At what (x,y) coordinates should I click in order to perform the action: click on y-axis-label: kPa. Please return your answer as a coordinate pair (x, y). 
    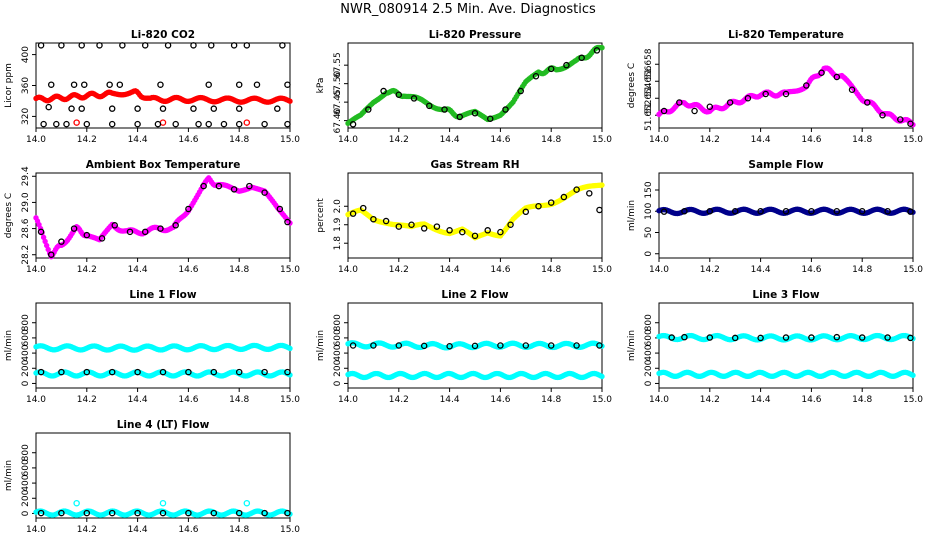
    Looking at the image, I should click on (321, 86).